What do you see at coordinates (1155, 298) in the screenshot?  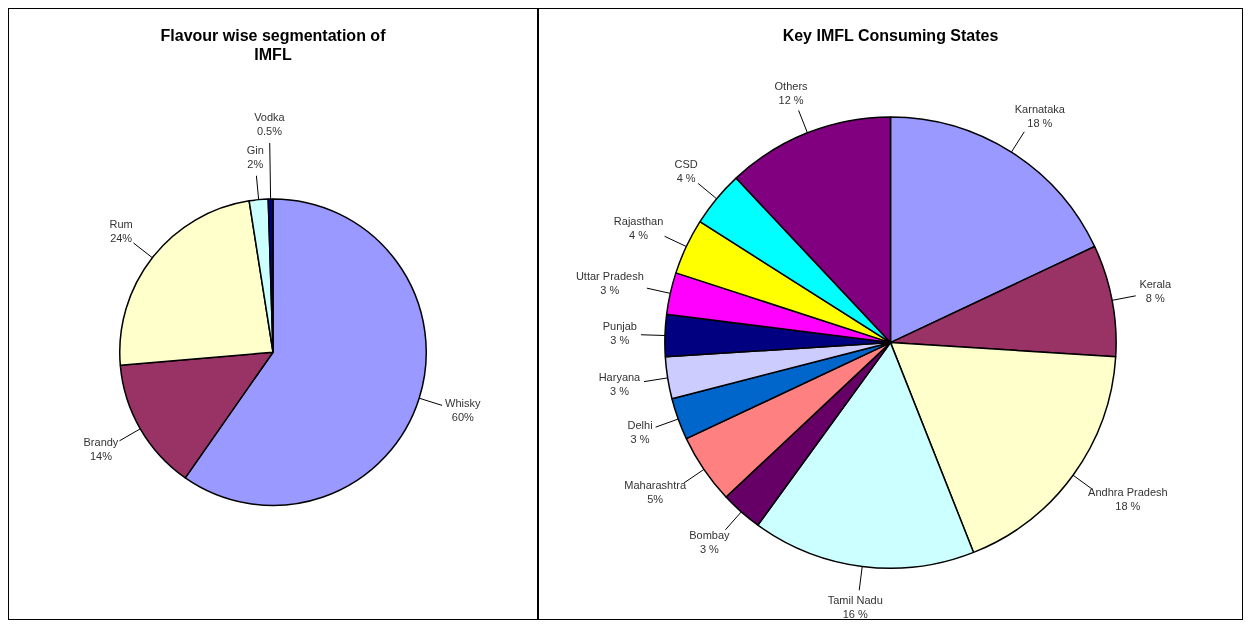 I see `data-label: 8 %` at bounding box center [1155, 298].